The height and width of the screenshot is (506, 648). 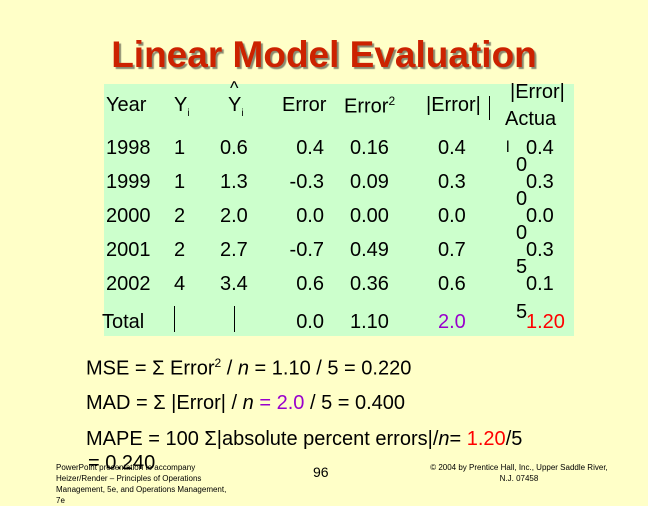 What do you see at coordinates (452, 284) in the screenshot?
I see `cell-abs-error: 0.6` at bounding box center [452, 284].